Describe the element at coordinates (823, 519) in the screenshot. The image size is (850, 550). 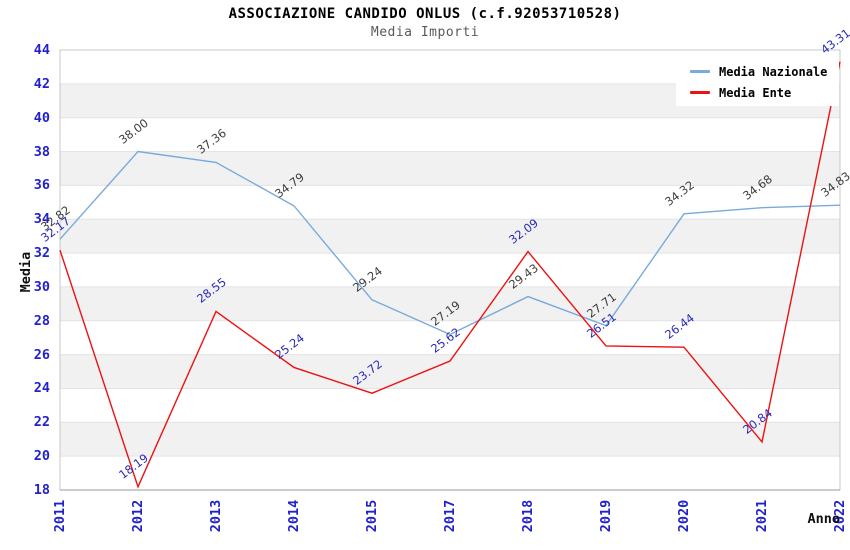
I see `x-axis-title: Anno` at that location.